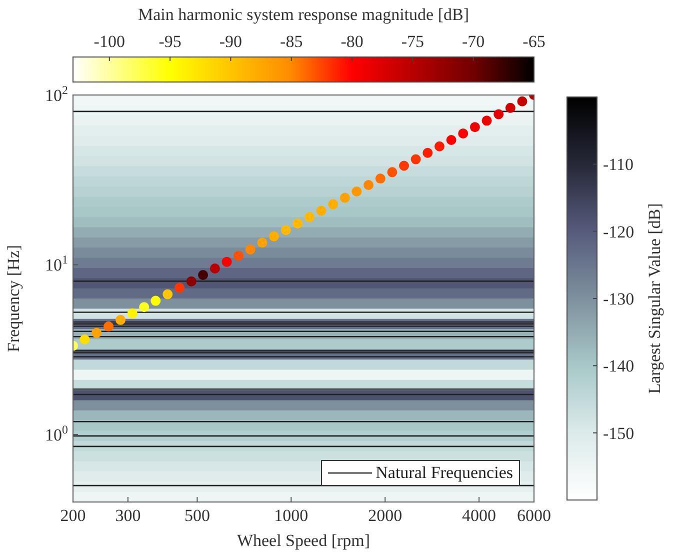 Image resolution: width=677 pixels, height=556 pixels. I want to click on color-bar-label: -90, so click(230, 41).